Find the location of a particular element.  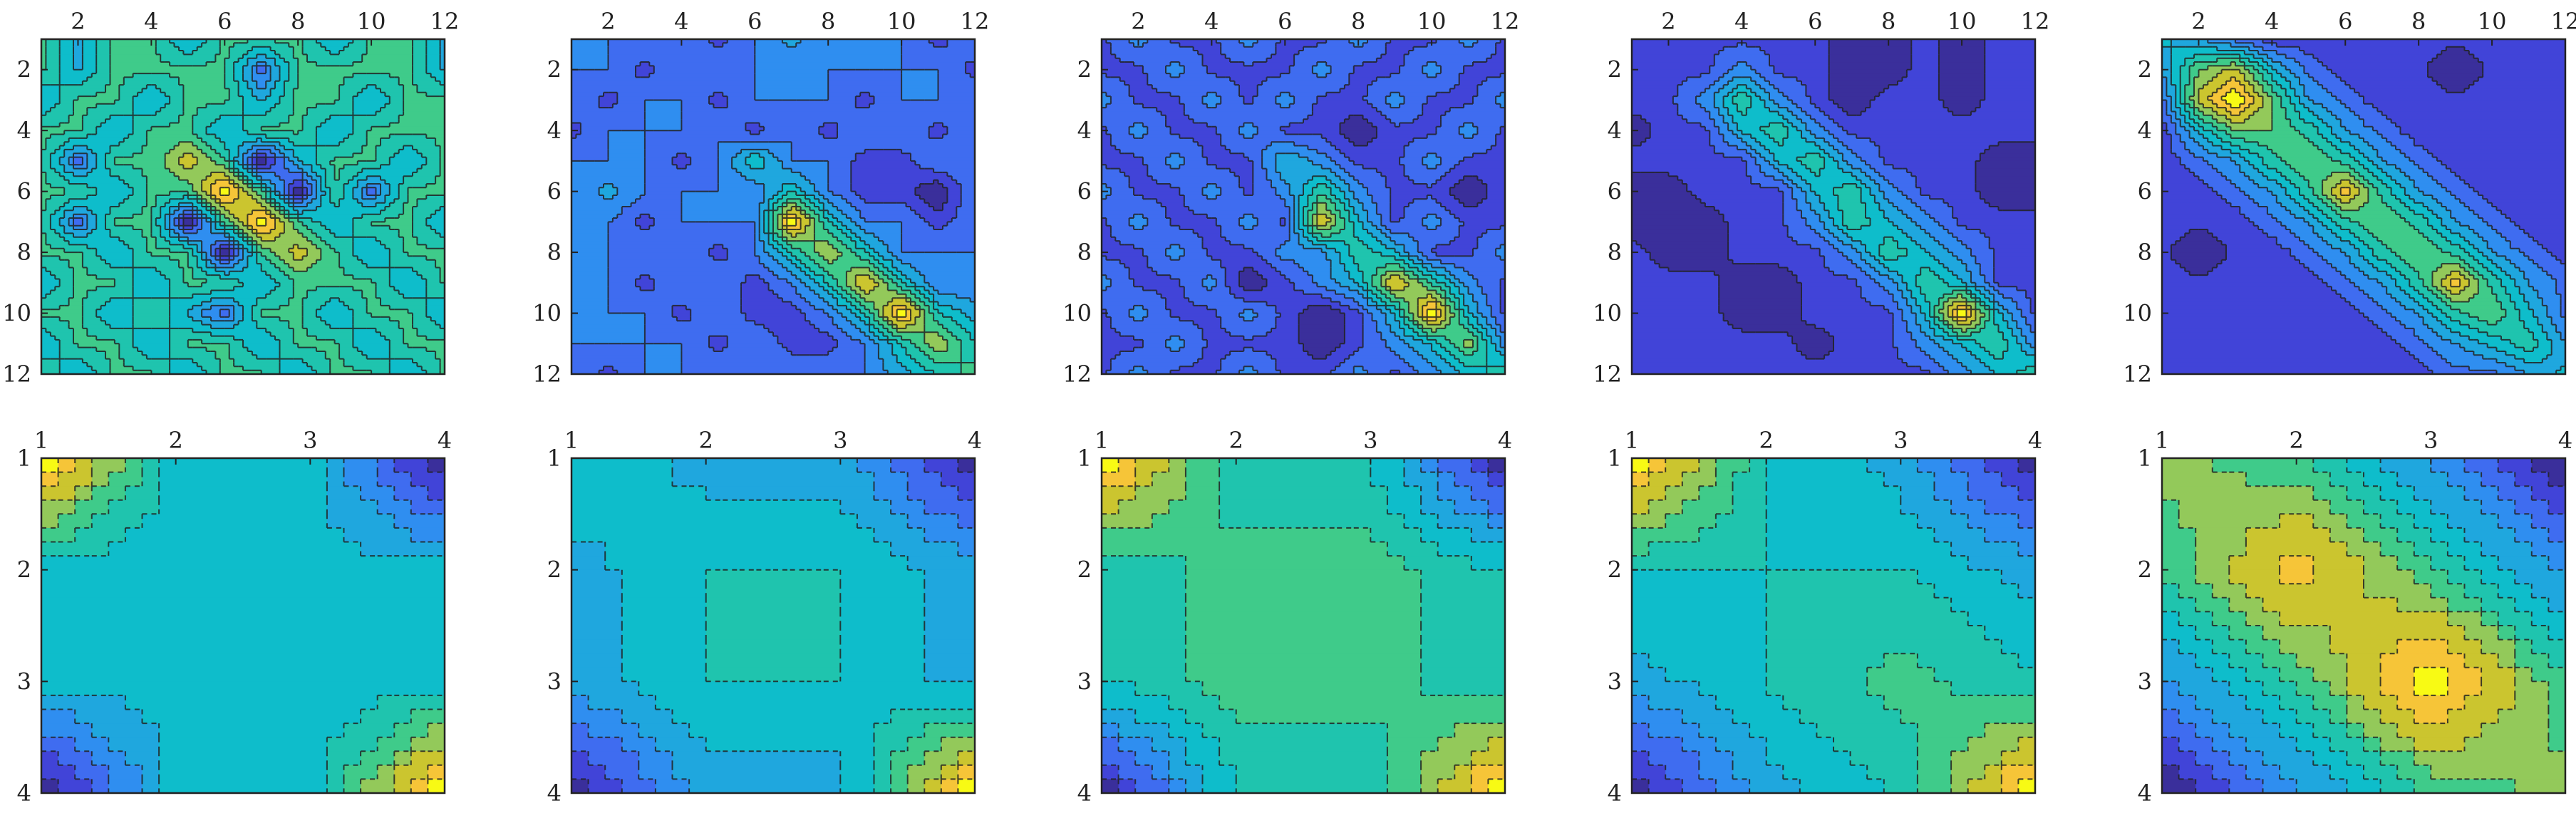

contour-panel-5: 2 4 6 8 10 12 2 4 6 8 10 12 is located at coordinates (2349, 198).